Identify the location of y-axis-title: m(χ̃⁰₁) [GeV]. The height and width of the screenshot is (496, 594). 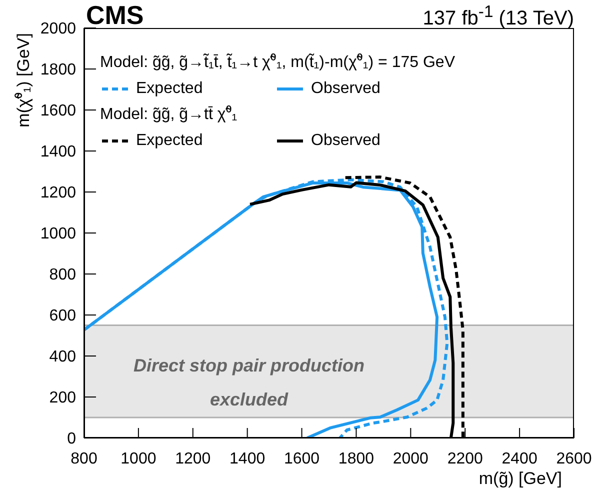
(24, 80).